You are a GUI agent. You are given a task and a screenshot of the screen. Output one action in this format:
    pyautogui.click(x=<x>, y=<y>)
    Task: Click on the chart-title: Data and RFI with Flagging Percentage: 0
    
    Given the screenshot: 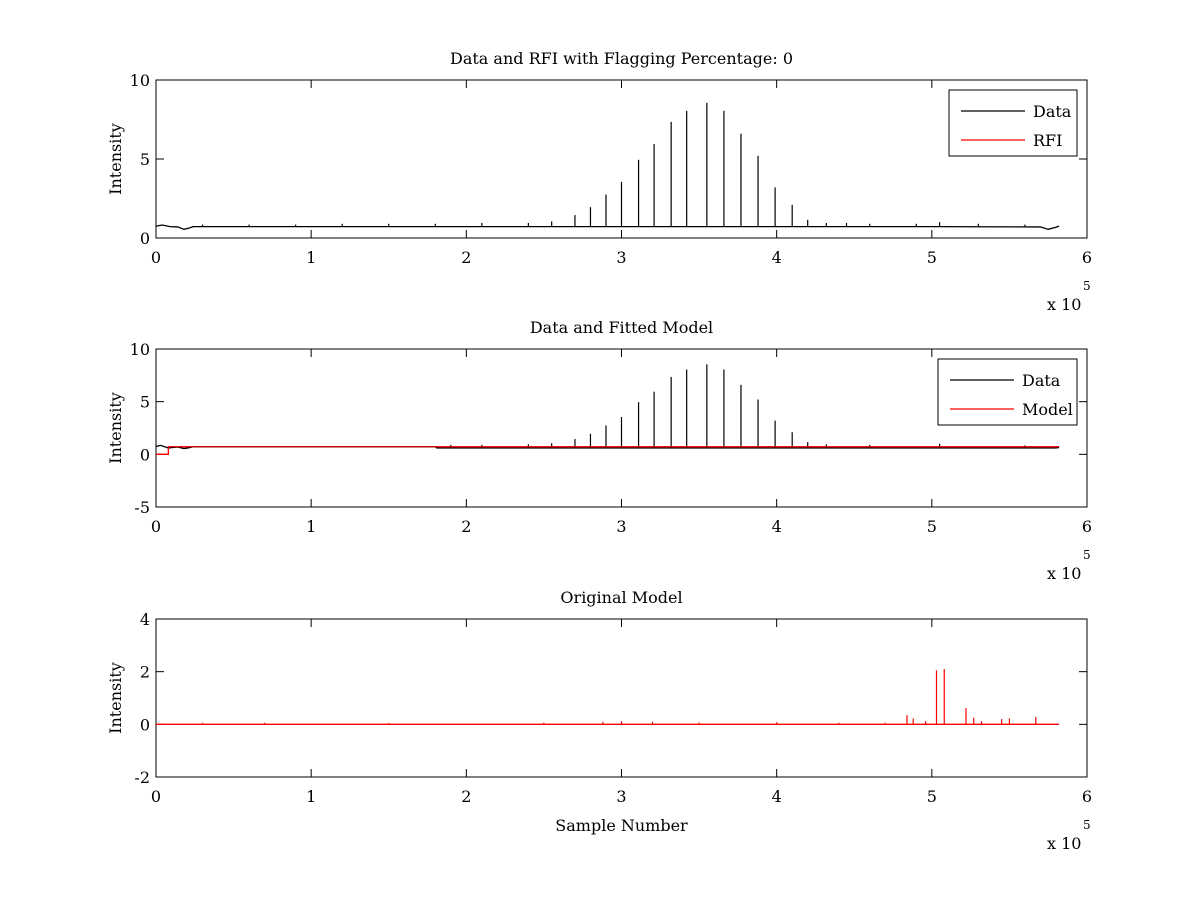 What is the action you would take?
    pyautogui.click(x=621, y=58)
    